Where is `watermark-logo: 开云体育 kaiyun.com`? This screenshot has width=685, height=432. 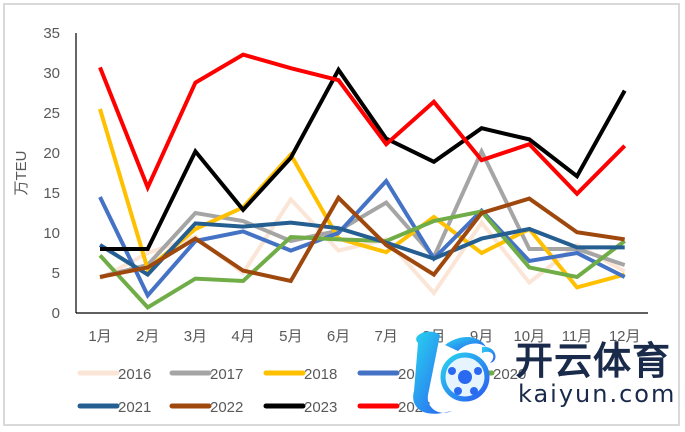
watermark-logo: 开云体育 kaiyun.com is located at coordinates (542, 375).